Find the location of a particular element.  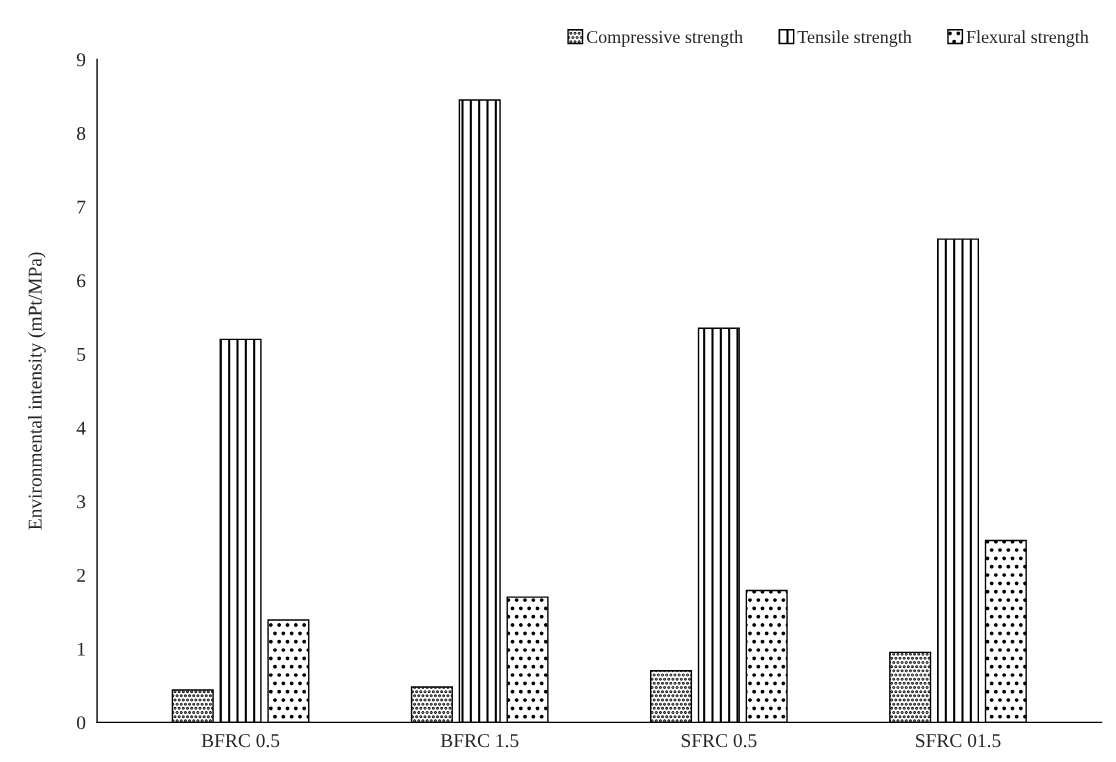

y-tick-label: 9 is located at coordinates (81, 60).